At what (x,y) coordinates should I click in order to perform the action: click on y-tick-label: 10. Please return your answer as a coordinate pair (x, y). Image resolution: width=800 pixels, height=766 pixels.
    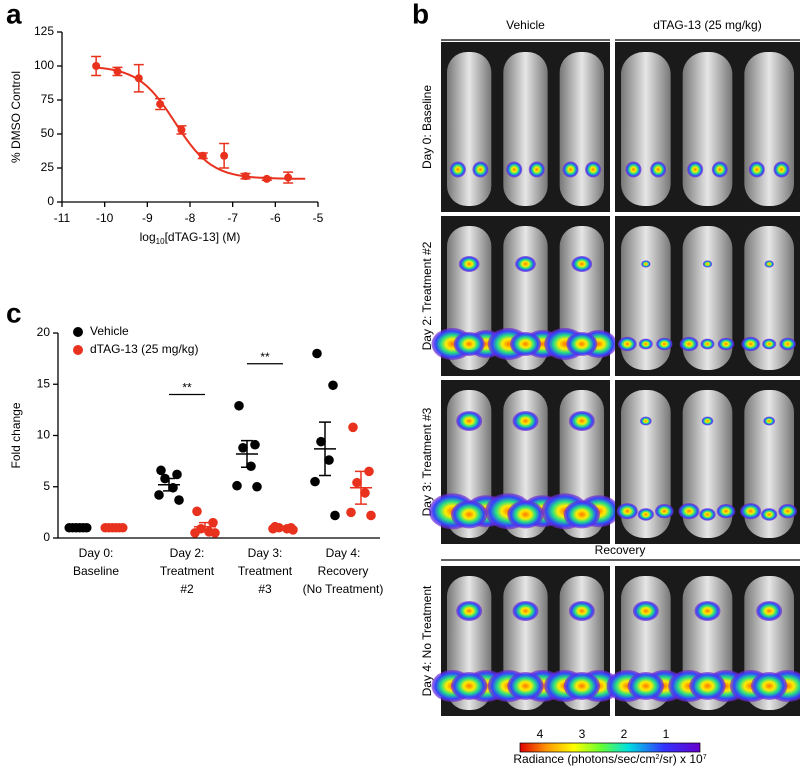
    Looking at the image, I should click on (44, 435).